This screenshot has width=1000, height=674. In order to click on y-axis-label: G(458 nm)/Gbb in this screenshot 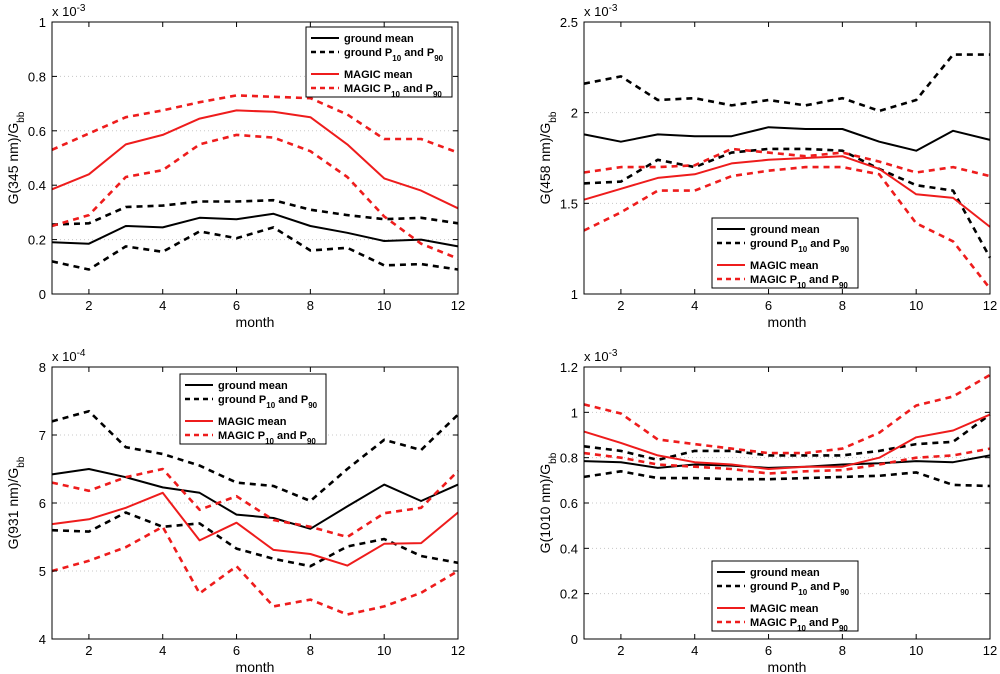, I will do `click(548, 157)`.